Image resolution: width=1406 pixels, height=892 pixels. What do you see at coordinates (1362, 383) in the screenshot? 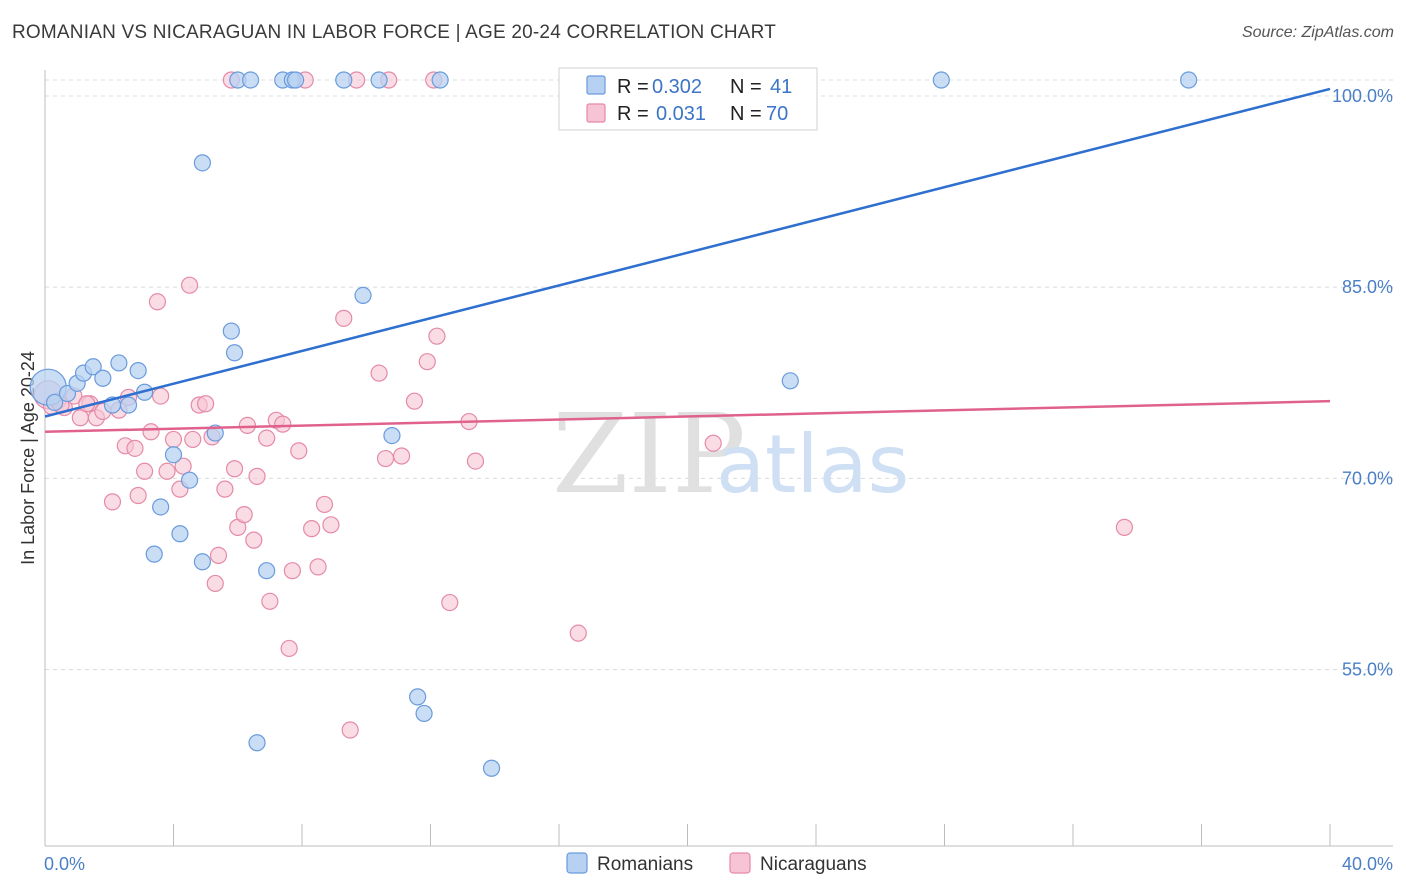
I see `y-axis-tick-labels: 55.0% 70.0% 85.0% 100.0%` at bounding box center [1362, 383].